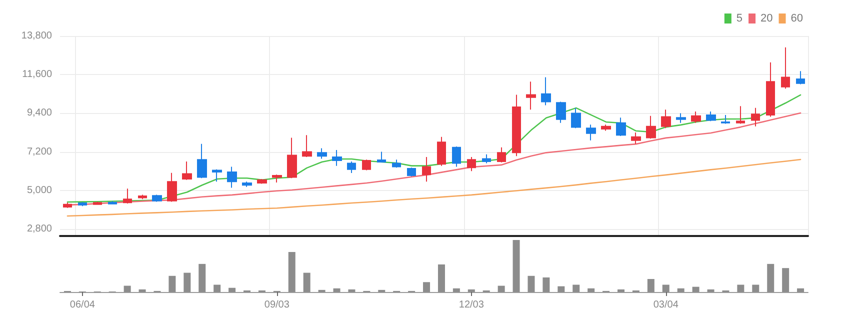  What do you see at coordinates (83, 305) in the screenshot?
I see `x-tick-label: 06/04` at bounding box center [83, 305].